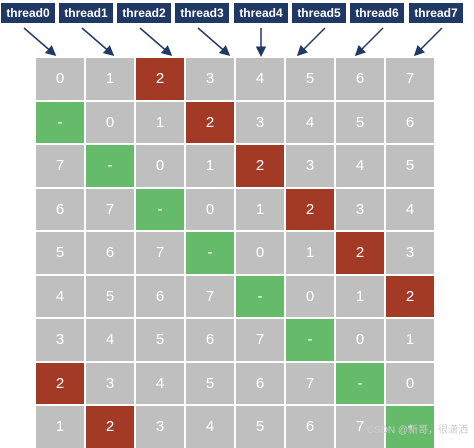  Describe the element at coordinates (210, 427) in the screenshot. I see `cell-r8-c3: 4` at that location.